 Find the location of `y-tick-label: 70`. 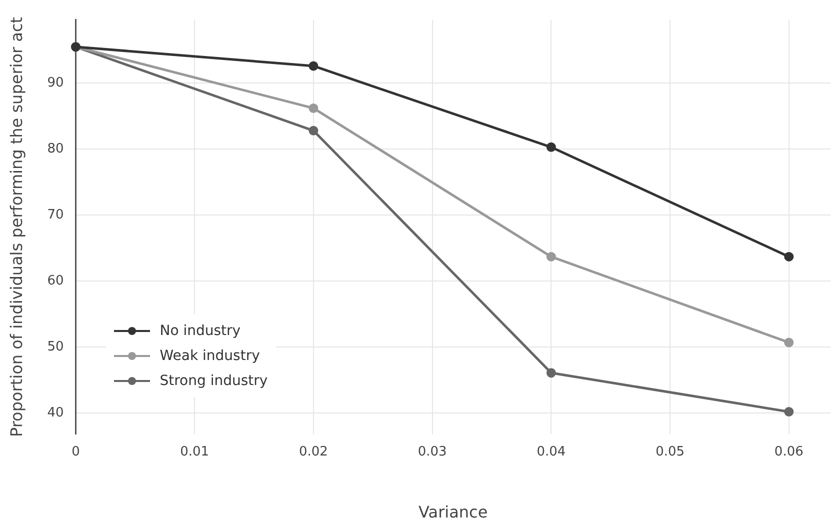

y-tick-label: 70 is located at coordinates (55, 214).